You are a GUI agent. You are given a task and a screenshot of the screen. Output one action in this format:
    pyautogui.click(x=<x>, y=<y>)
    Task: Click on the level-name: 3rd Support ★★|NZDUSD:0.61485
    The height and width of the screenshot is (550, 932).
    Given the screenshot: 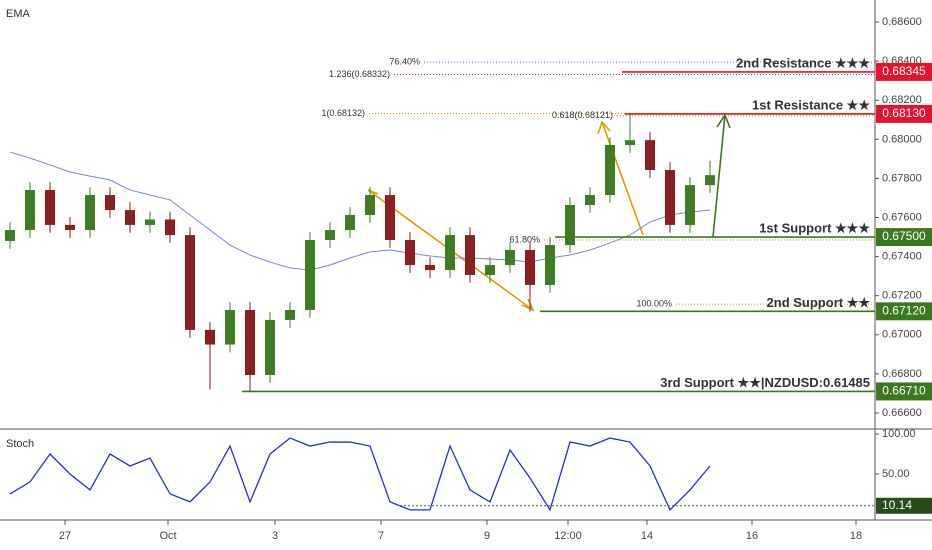 What is the action you would take?
    pyautogui.click(x=765, y=382)
    